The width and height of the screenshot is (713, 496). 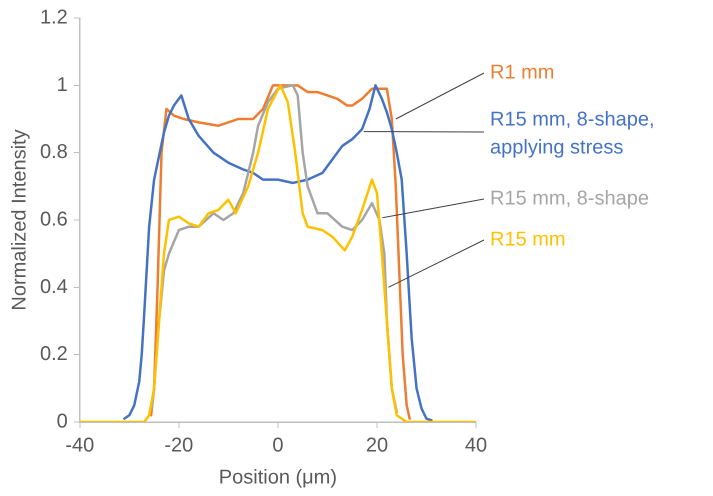 What do you see at coordinates (569, 199) in the screenshot?
I see `text: R15 mm, 8-shape` at bounding box center [569, 199].